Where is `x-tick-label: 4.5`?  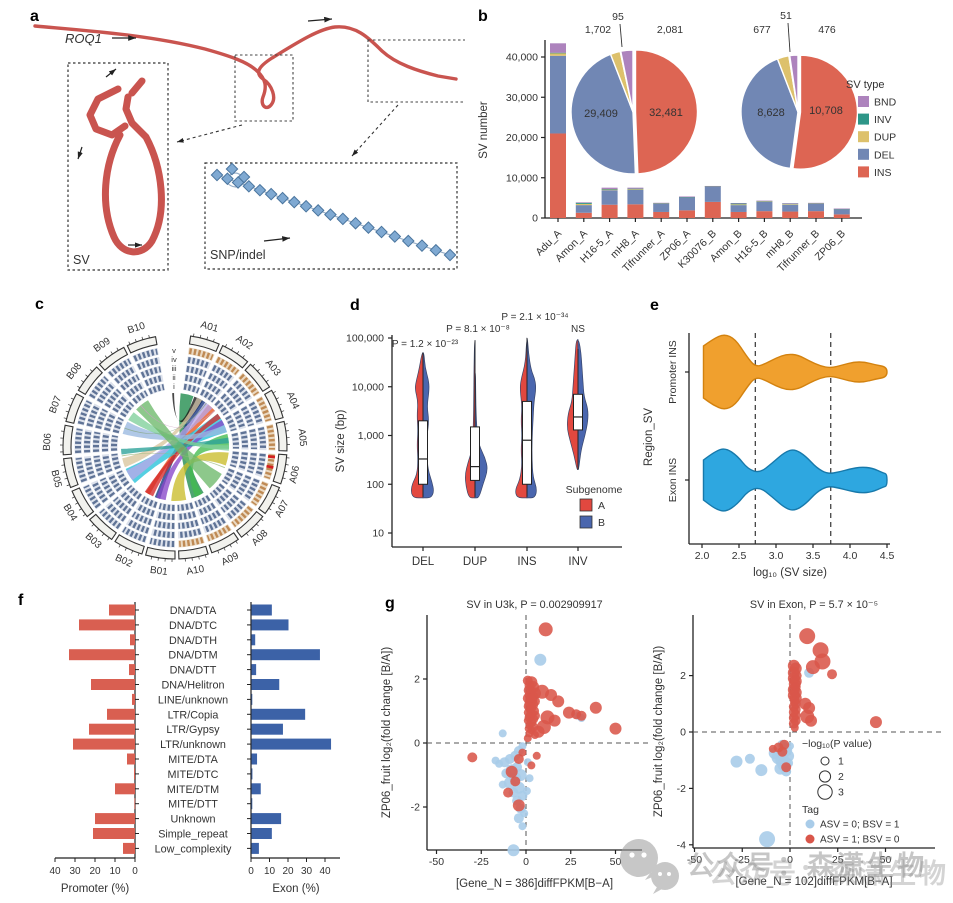
x-tick-label: 4.5 is located at coordinates (887, 556).